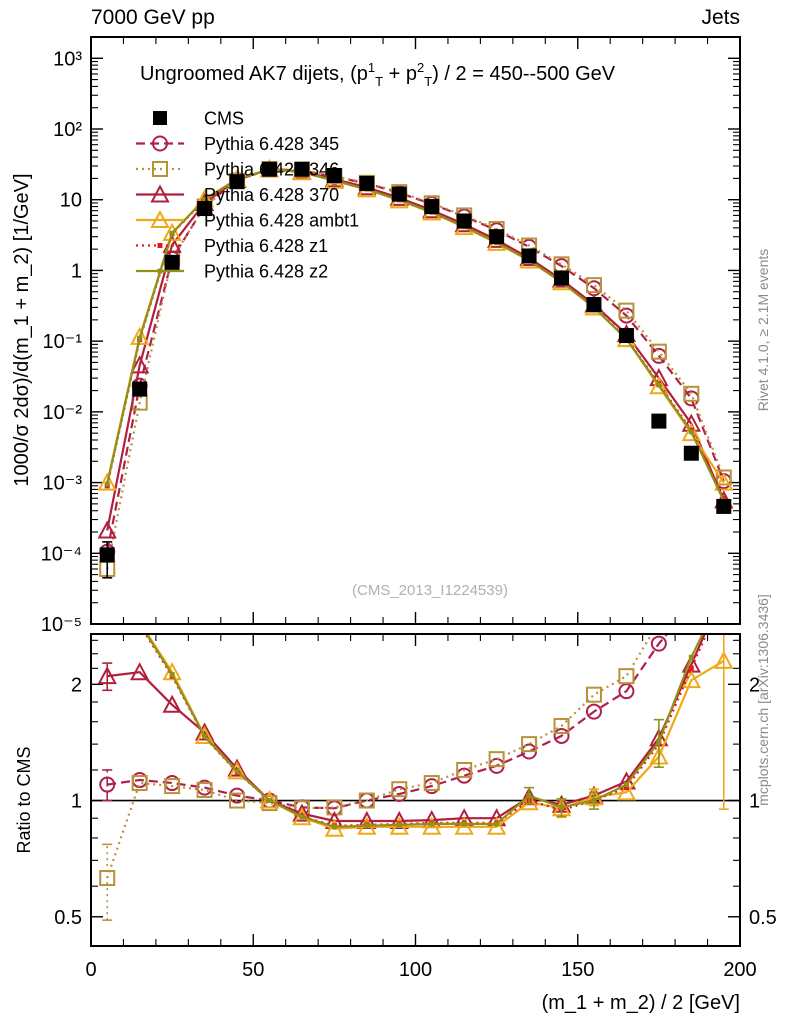  What do you see at coordinates (232, 272) in the screenshot?
I see `legend-item: Pythia 6.428 z2` at bounding box center [232, 272].